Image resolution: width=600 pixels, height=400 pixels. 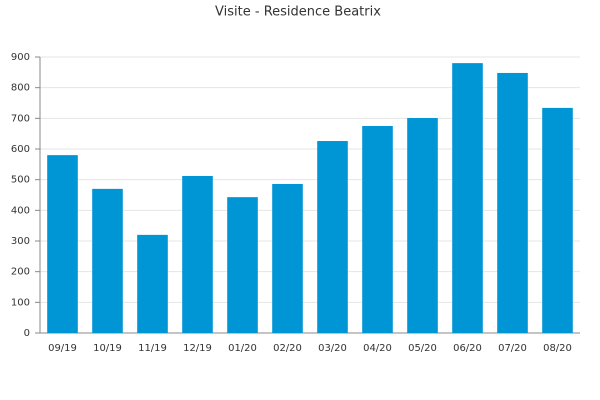 What do you see at coordinates (20, 302) in the screenshot?
I see `y-tick-label: 100` at bounding box center [20, 302].